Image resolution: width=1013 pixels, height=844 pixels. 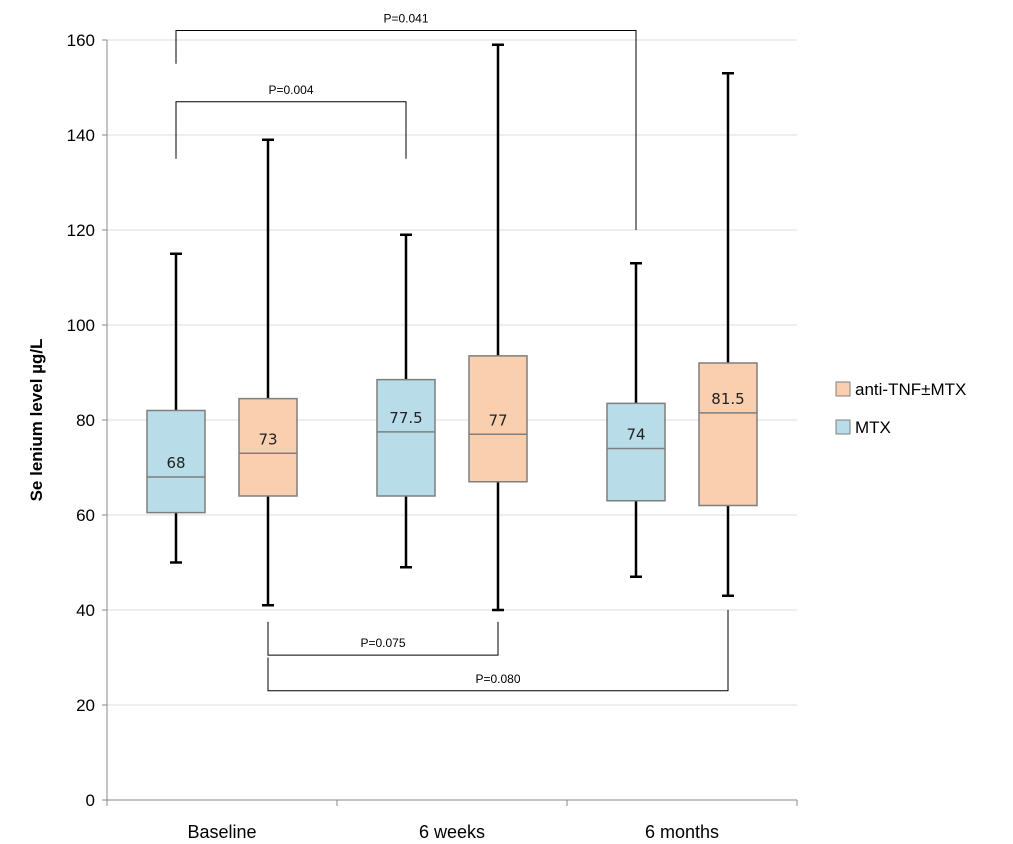 I want to click on legend: anti-TNF±MTX MTX, so click(x=900, y=408).